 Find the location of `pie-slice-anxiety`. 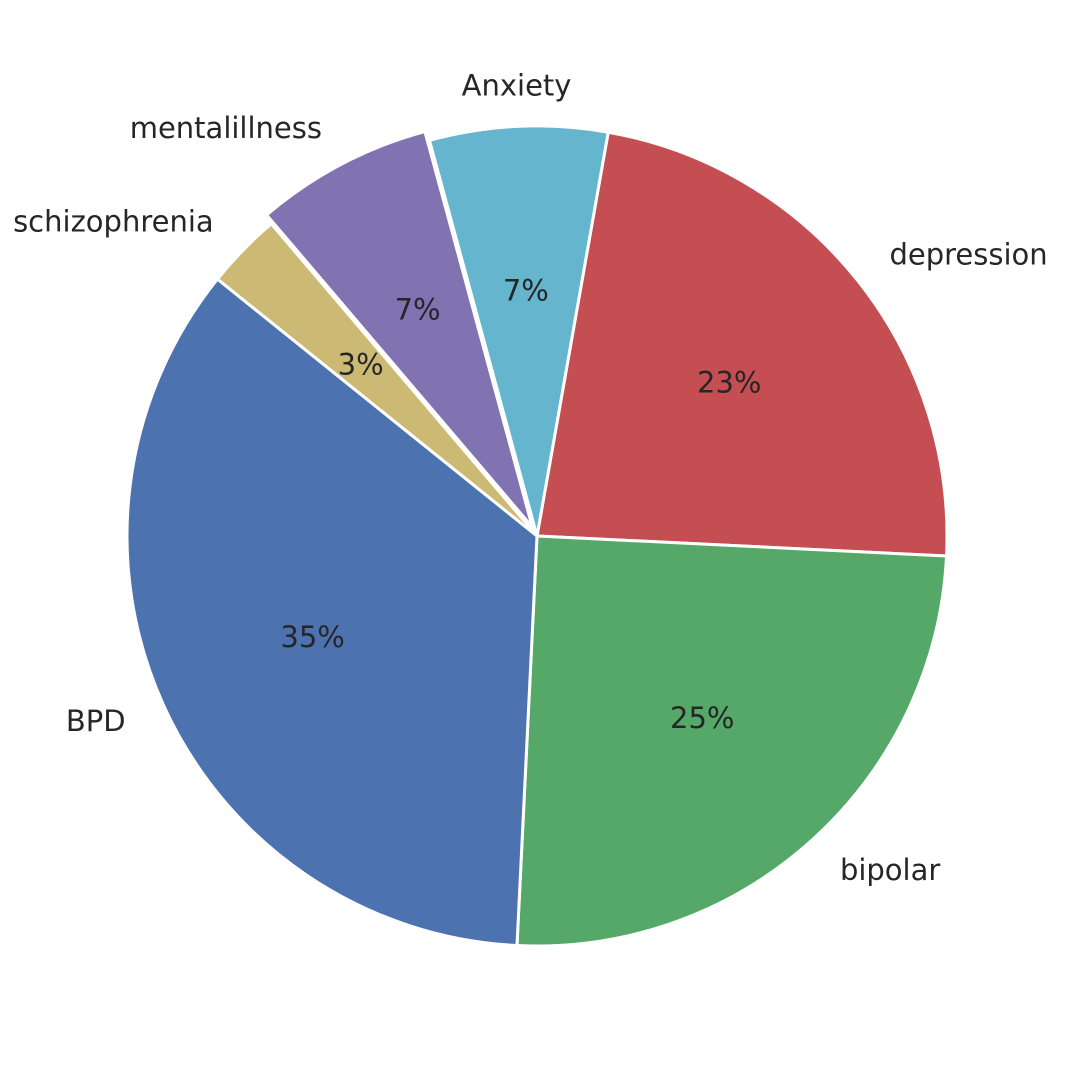

pie-slice-anxiety is located at coordinates (519, 331).